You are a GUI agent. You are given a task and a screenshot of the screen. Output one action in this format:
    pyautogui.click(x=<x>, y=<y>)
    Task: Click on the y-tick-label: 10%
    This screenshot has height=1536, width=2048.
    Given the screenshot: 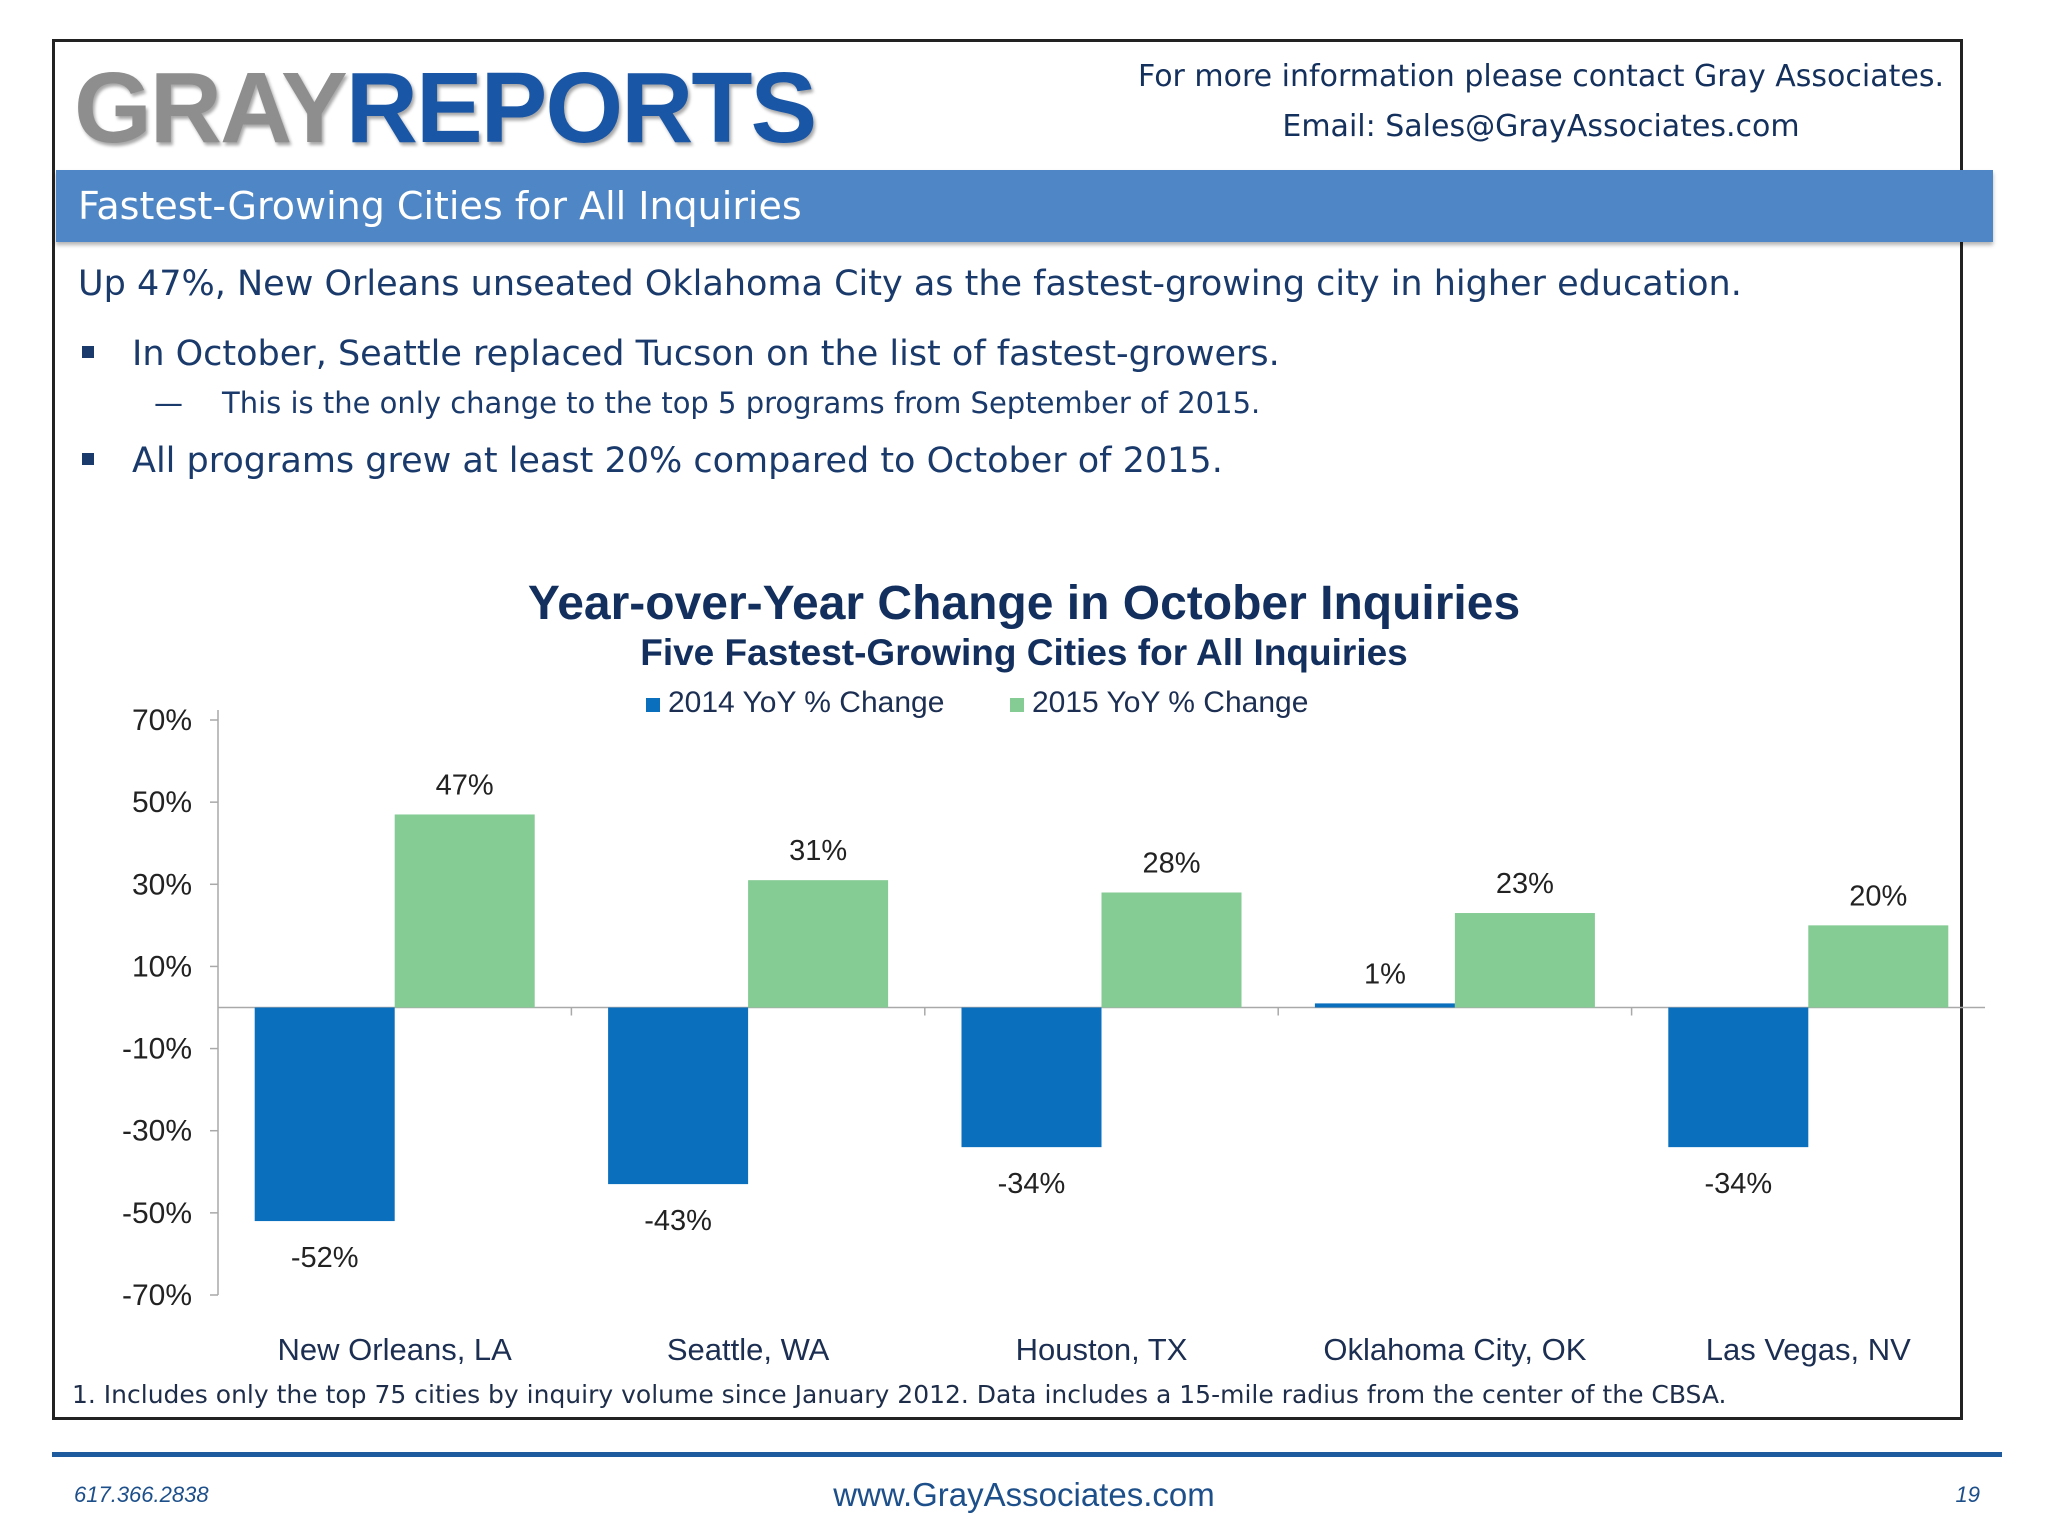 What is the action you would take?
    pyautogui.click(x=162, y=966)
    